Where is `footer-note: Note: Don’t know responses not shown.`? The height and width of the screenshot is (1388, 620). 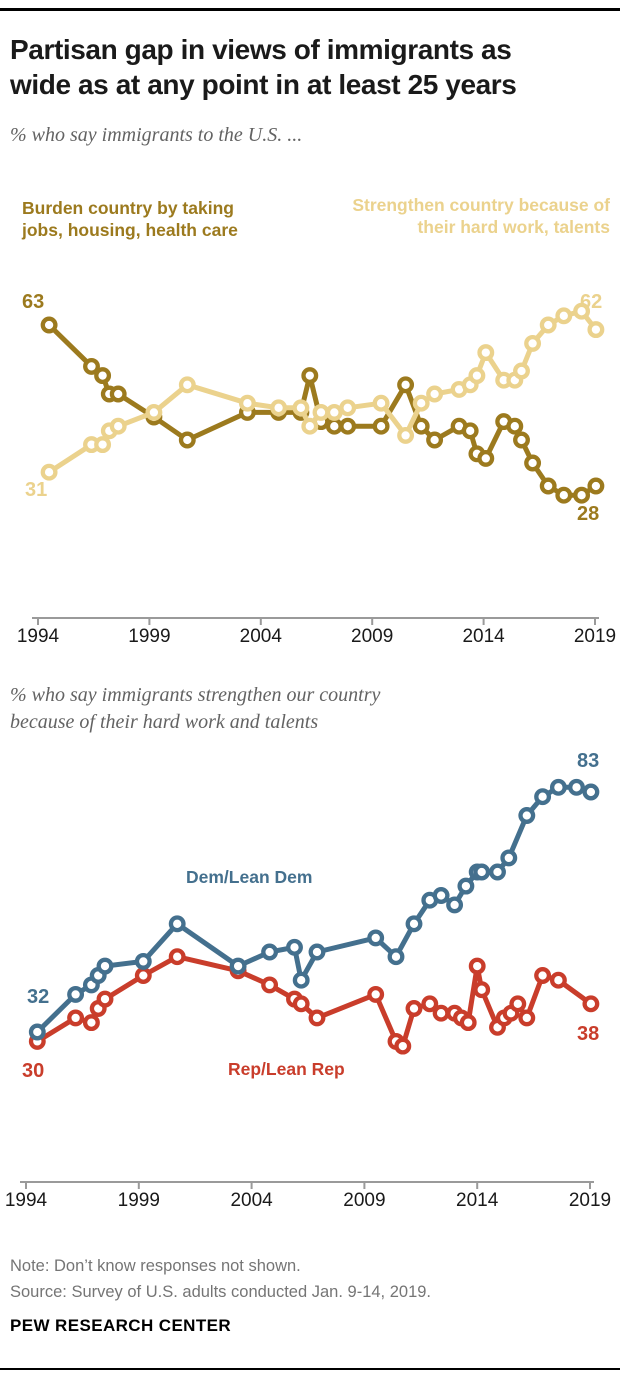 footer-note: Note: Don’t know responses not shown. is located at coordinates (155, 1266).